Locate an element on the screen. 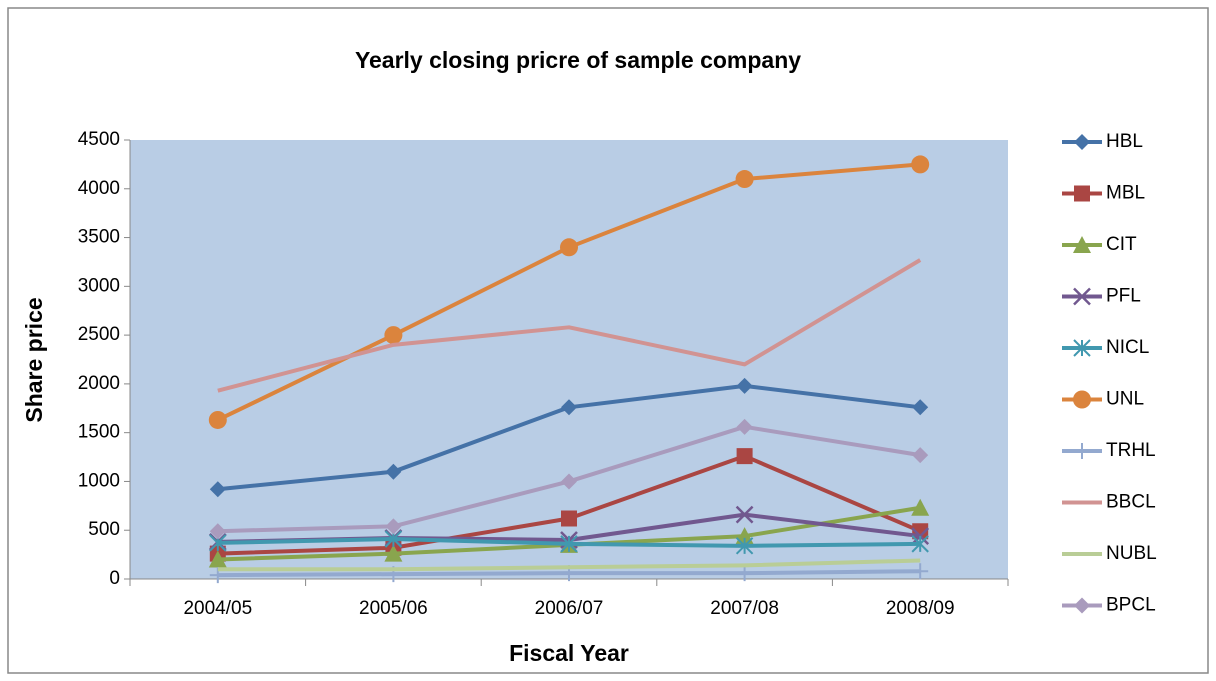 Image resolution: width=1216 pixels, height=681 pixels. y-tick-label: 1500 is located at coordinates (99, 432).